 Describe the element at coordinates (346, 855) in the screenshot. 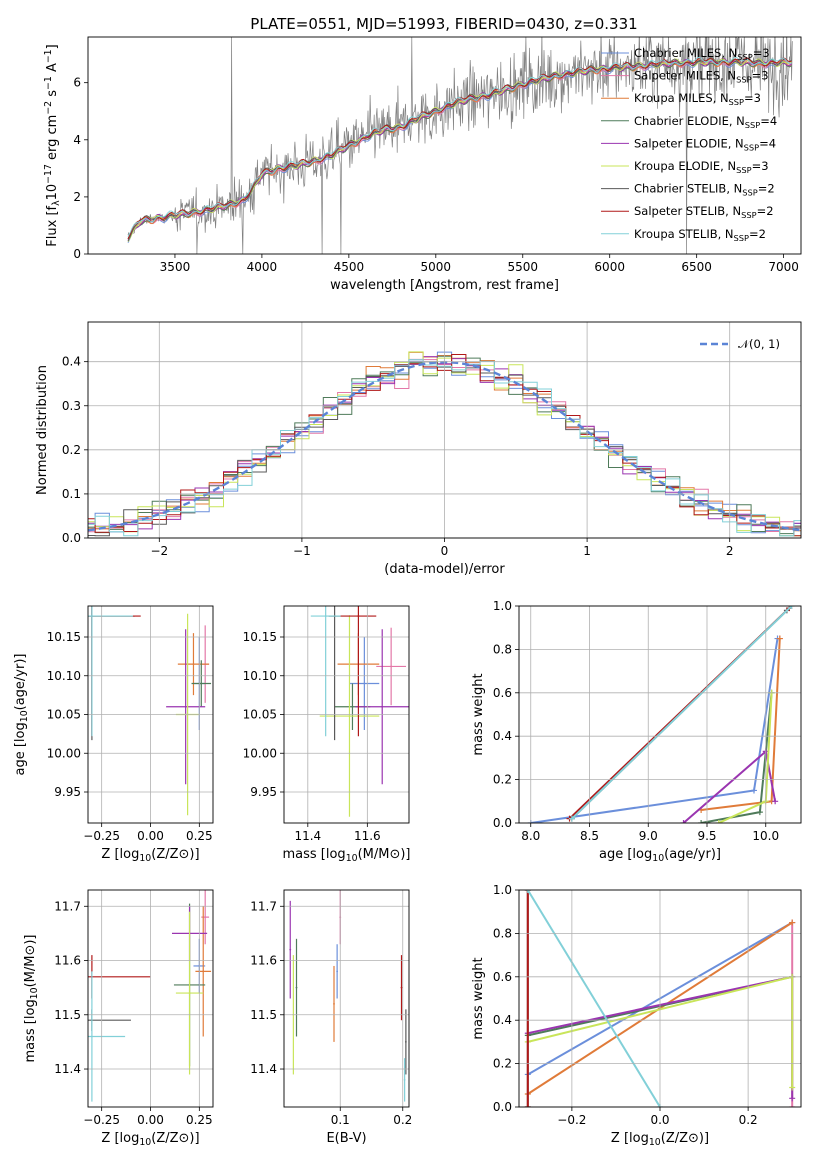

I see `x-axis-label: mass [log10​(M/M⊙)]` at that location.